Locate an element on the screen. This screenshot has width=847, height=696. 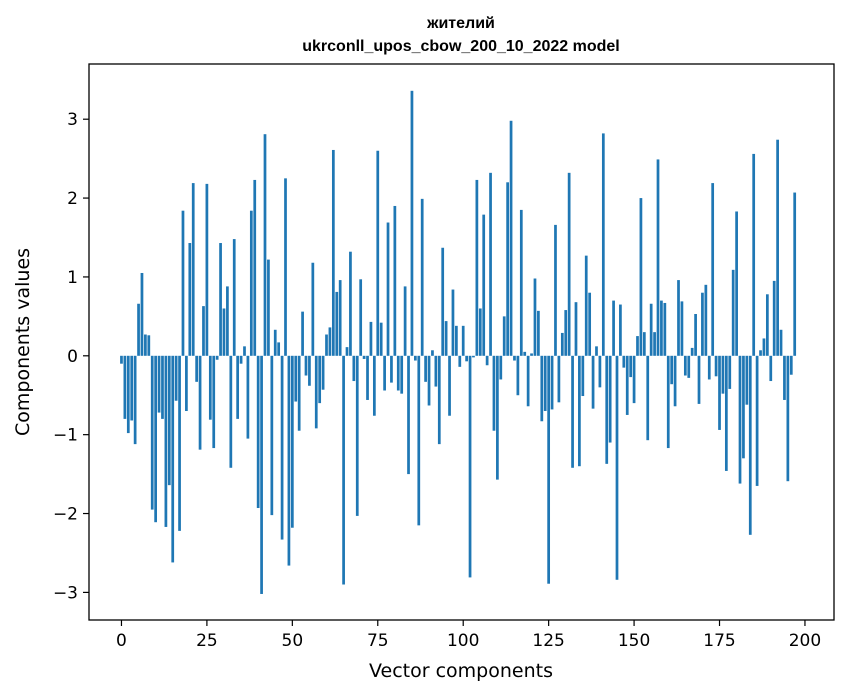
x-tick-label-25: 25 is located at coordinates (207, 641).